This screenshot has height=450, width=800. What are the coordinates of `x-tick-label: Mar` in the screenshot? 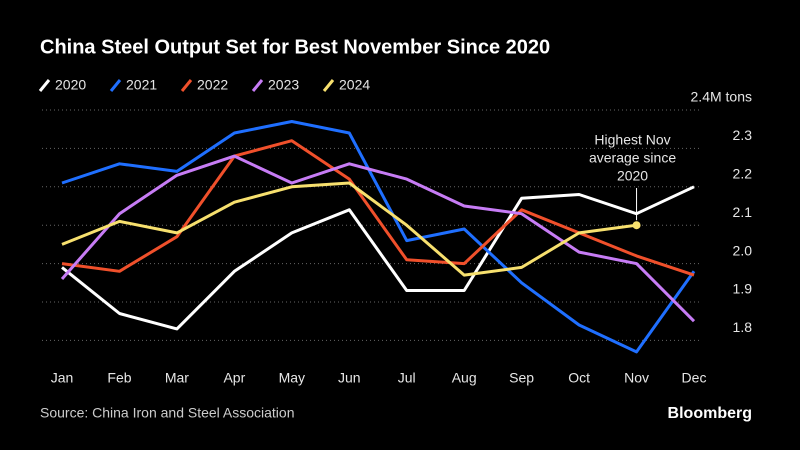 It's located at (177, 378).